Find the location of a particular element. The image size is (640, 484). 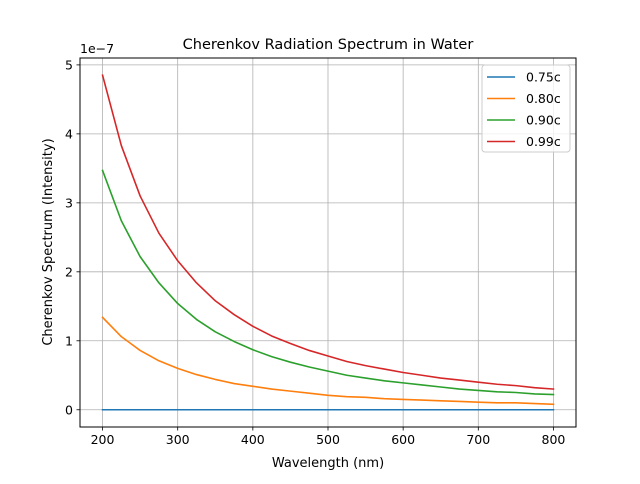

chart-title: Cherenkov Radiation Spectrum in Water is located at coordinates (328, 45).